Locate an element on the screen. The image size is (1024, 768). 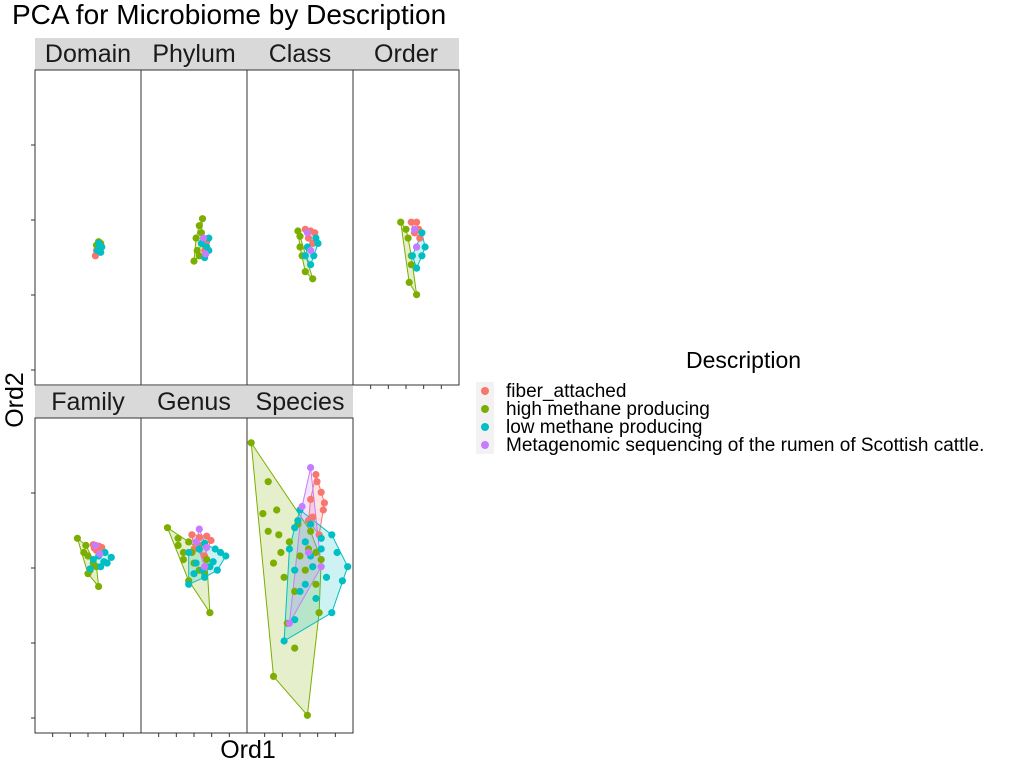
legend-title: Description is located at coordinates (743, 360).